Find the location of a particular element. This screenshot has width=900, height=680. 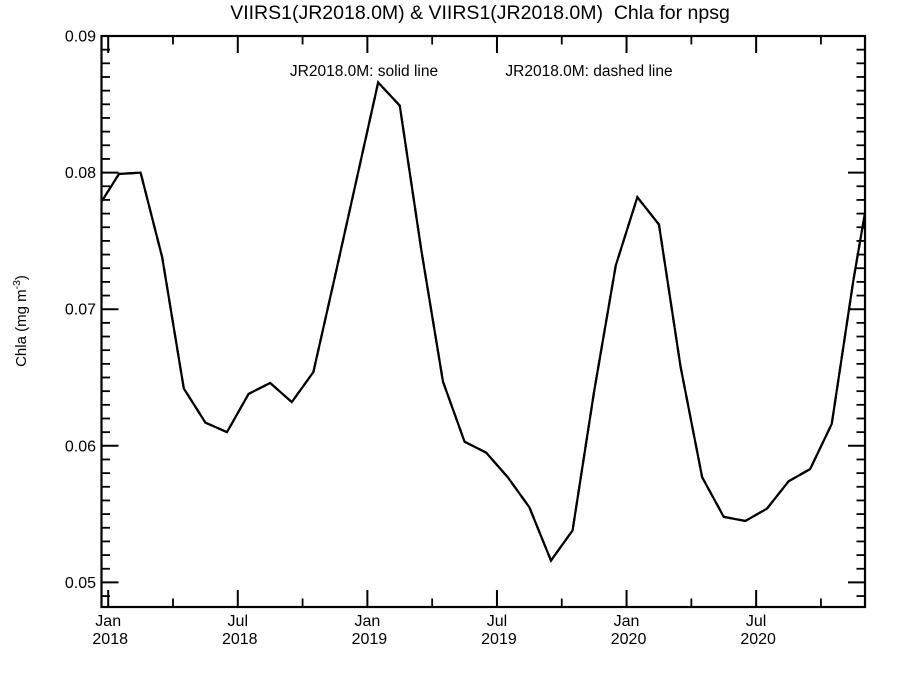

y-axis-title: Chla (mg m-3) is located at coordinates (20, 321).